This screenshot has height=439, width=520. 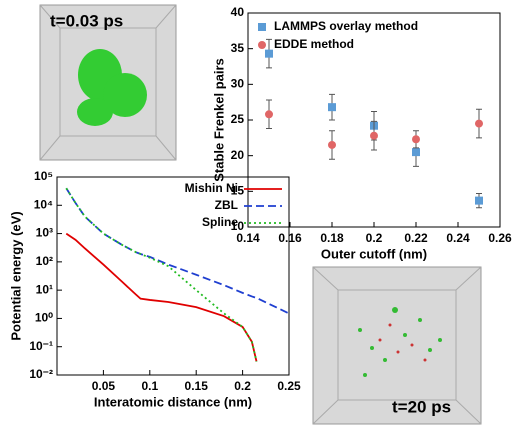 I want to click on snapshot-label: t=20 ps, so click(x=421, y=406).